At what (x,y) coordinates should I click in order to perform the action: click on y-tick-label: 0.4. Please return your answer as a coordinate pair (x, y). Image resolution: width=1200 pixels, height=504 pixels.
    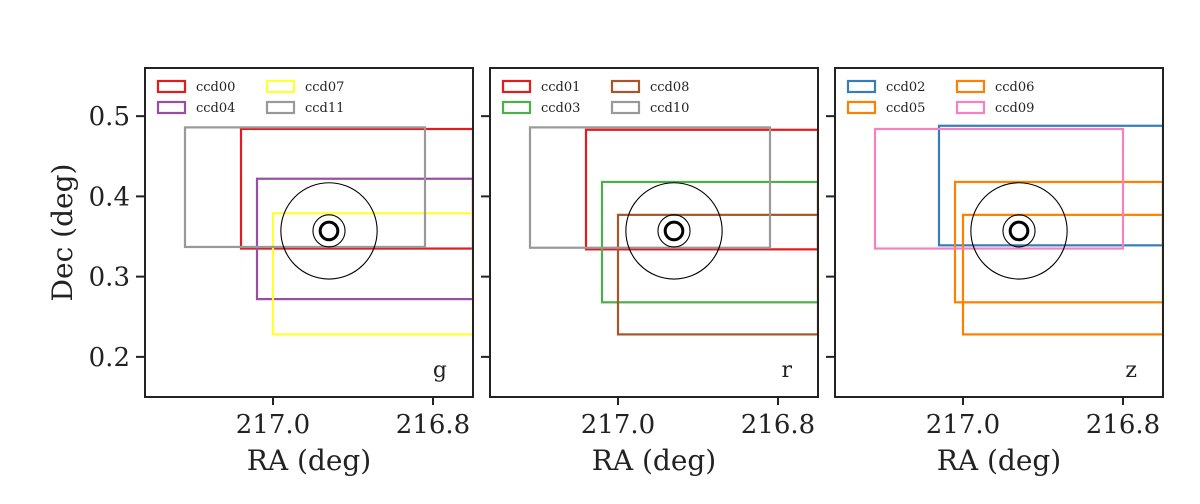
    Looking at the image, I should click on (109, 197).